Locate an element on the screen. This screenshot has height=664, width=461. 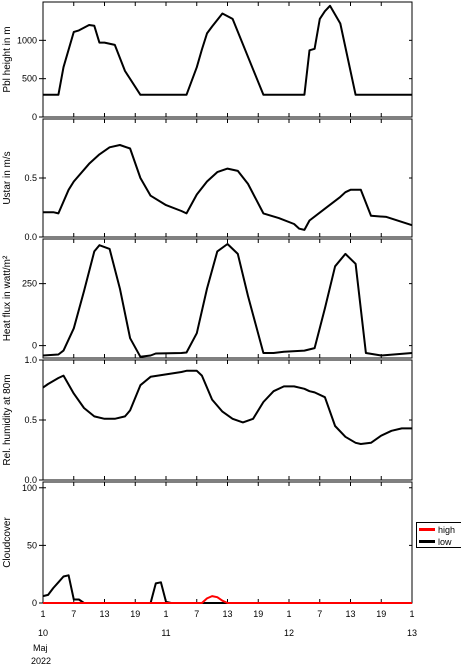
legend-label-low: low is located at coordinates (445, 541).